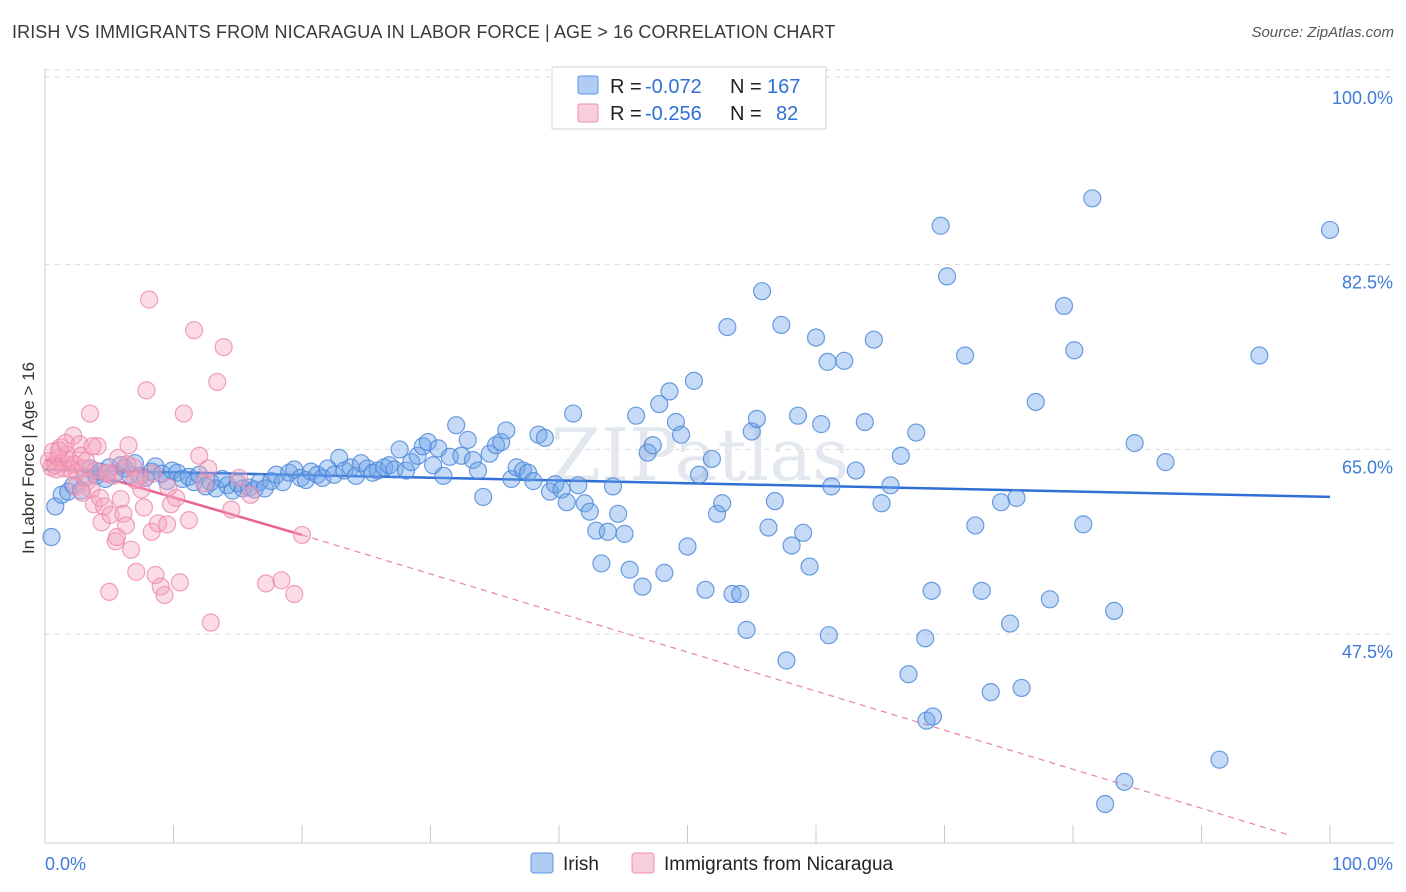 The width and height of the screenshot is (1406, 892). Describe the element at coordinates (1367, 652) in the screenshot. I see `y-tick-label: 47.5%` at that location.